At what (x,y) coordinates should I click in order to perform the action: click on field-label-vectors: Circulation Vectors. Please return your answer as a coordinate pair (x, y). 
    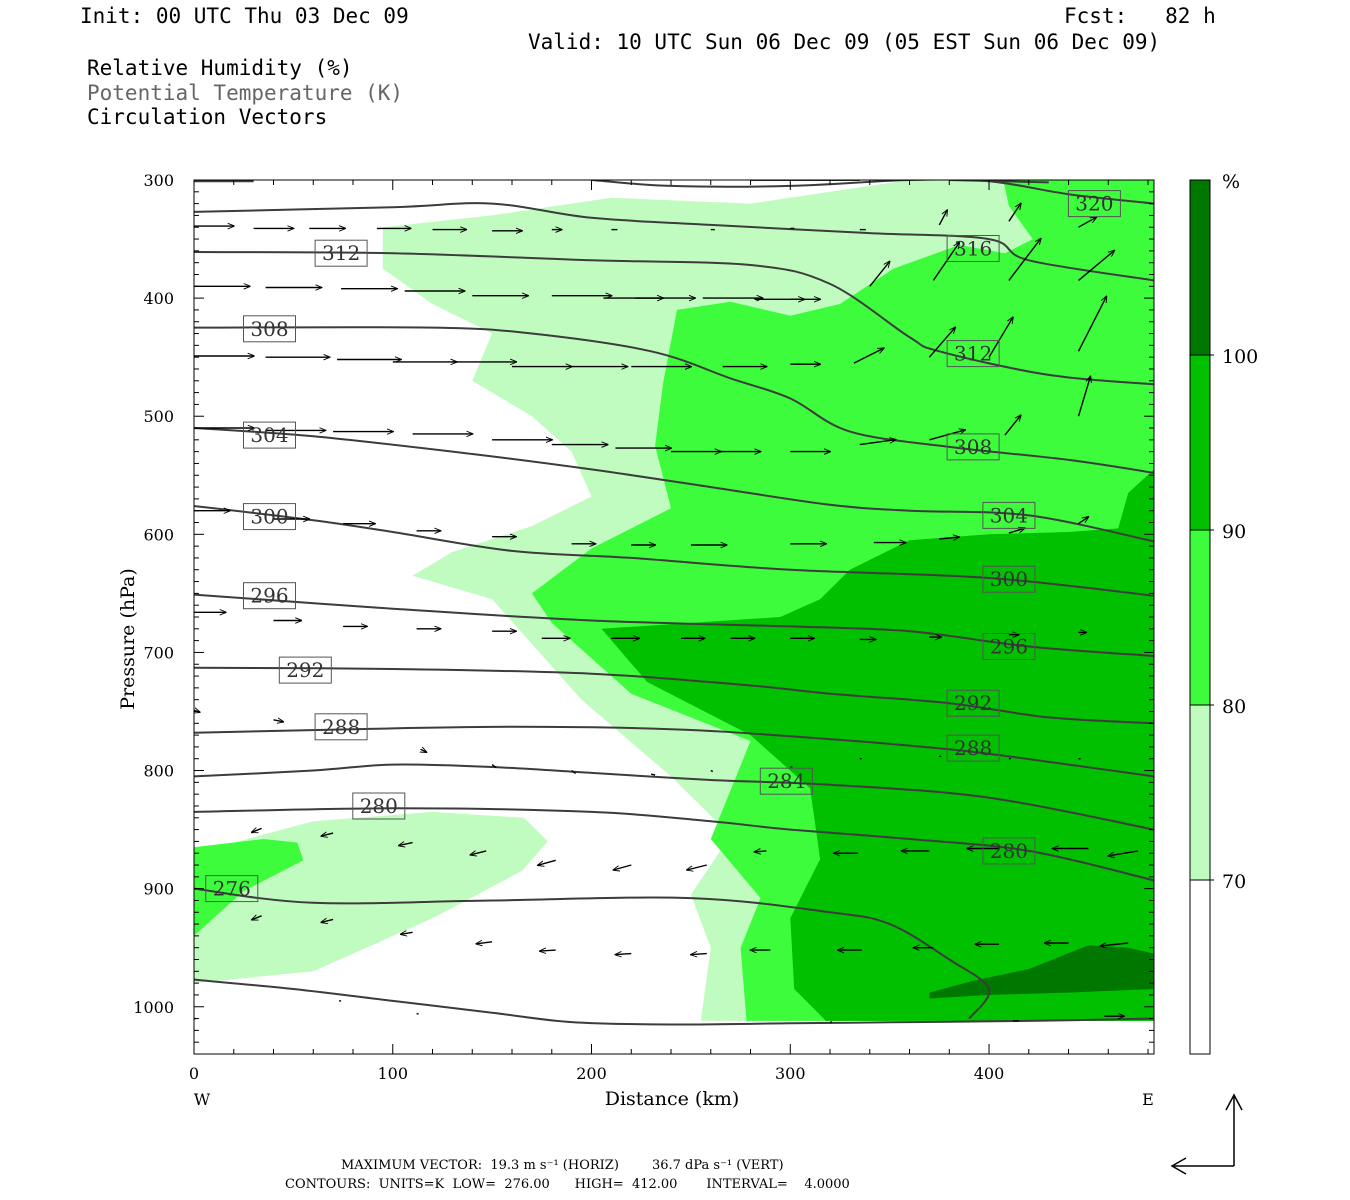
    Looking at the image, I should click on (207, 117).